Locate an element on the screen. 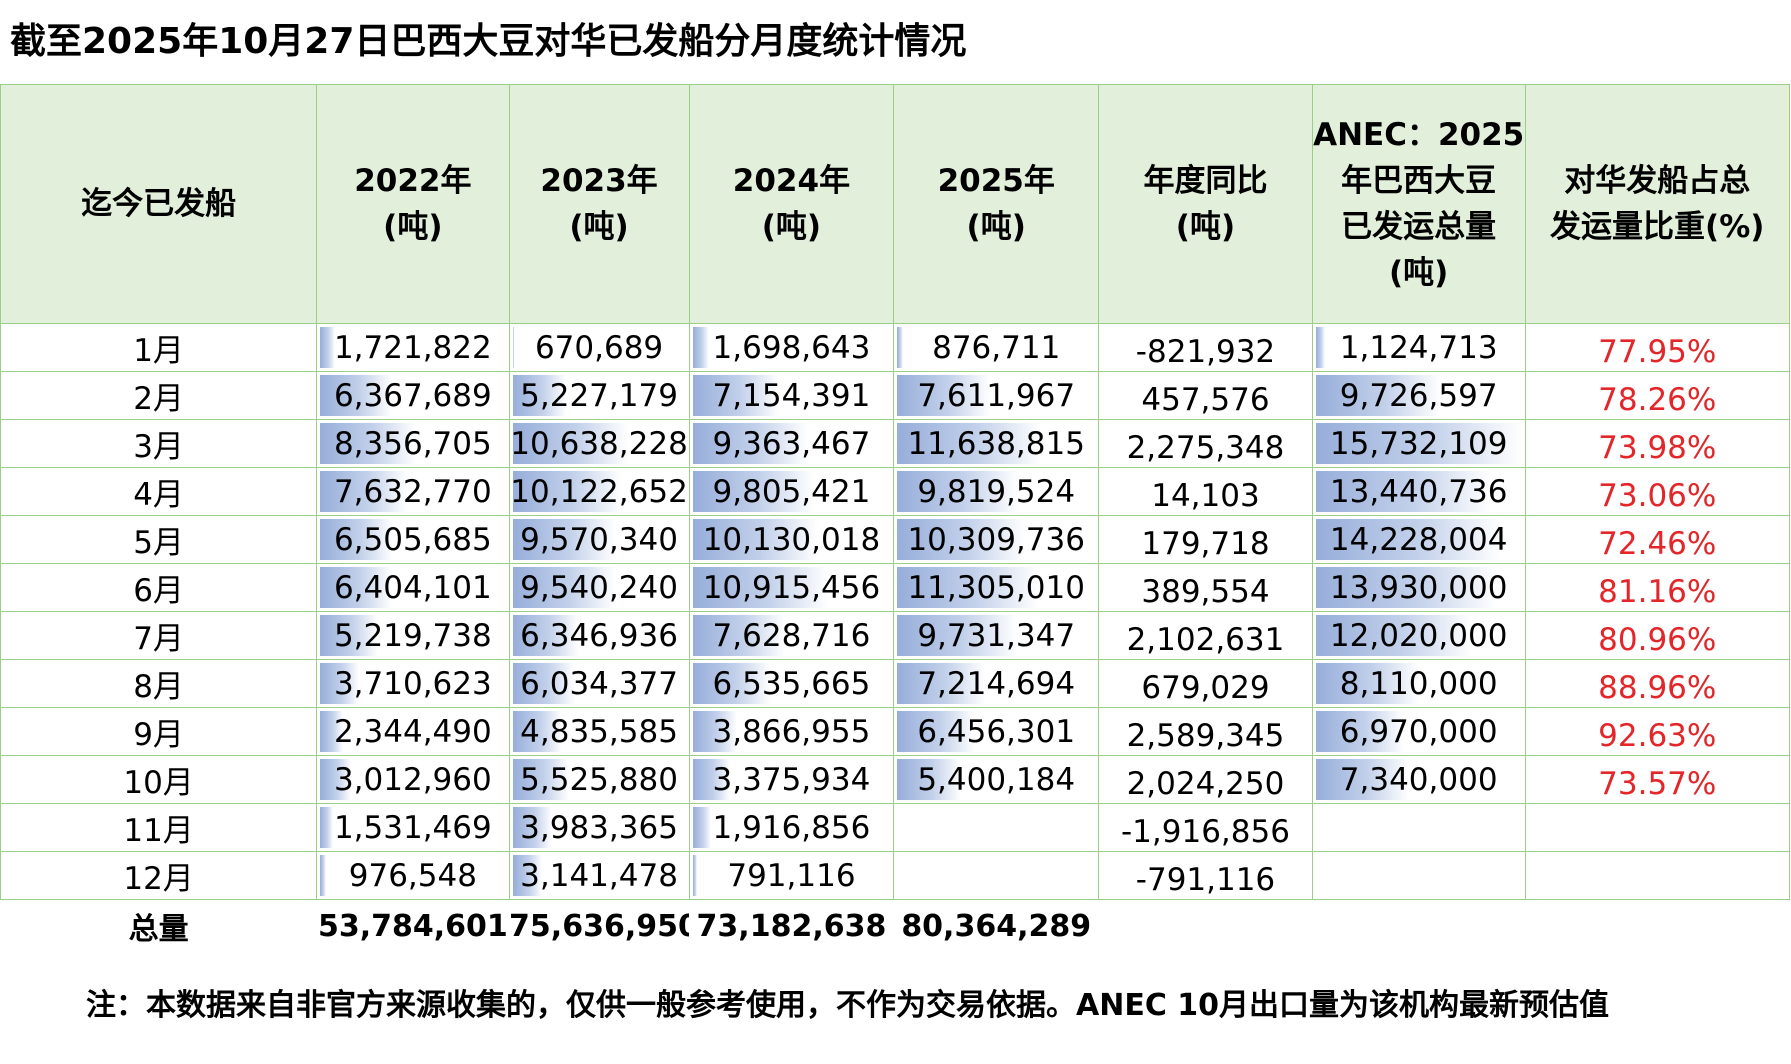 The height and width of the screenshot is (1064, 1791). header-pct: 对华发船占总 发运量比重(%) is located at coordinates (1657, 204).